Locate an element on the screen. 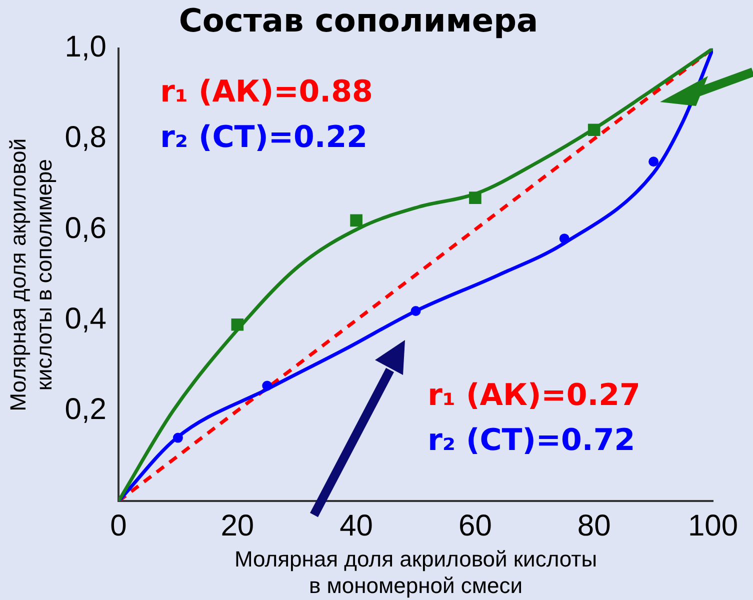  annotation: r₁ (АК)=0.88 is located at coordinates (266, 92).